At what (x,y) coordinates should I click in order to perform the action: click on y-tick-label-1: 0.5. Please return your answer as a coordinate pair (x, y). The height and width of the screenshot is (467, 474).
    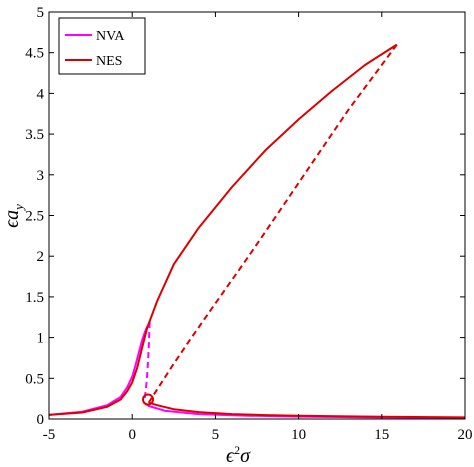
    Looking at the image, I should click on (34, 379).